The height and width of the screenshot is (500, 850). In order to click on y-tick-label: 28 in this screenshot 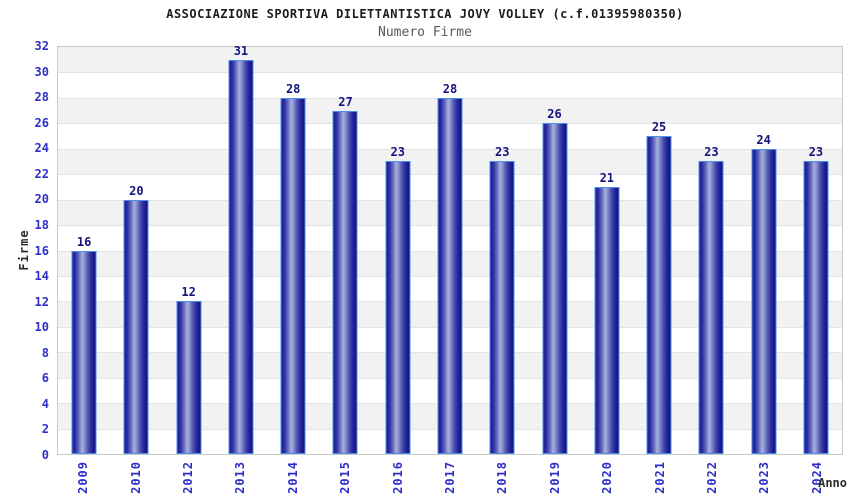, I will do `click(41, 97)`.